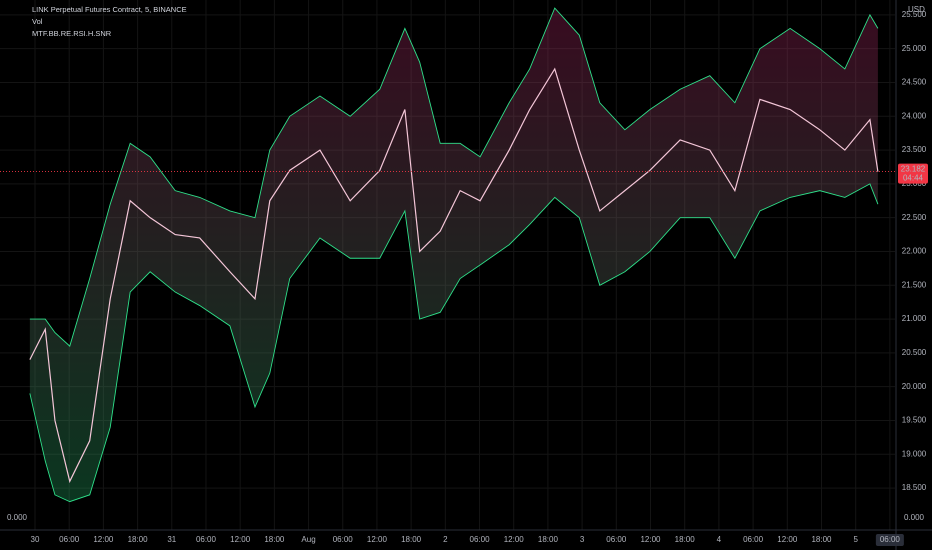 The width and height of the screenshot is (932, 550). Describe the element at coordinates (914, 420) in the screenshot. I see `y-tick-label: 19.500` at that location.